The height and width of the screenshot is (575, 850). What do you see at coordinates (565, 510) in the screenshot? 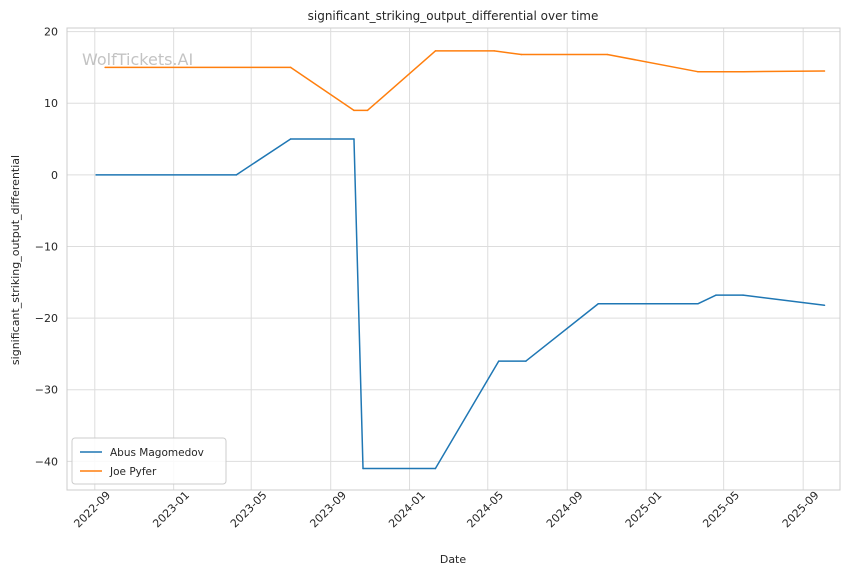
I see `x-tick-label: 2024-09` at bounding box center [565, 510].